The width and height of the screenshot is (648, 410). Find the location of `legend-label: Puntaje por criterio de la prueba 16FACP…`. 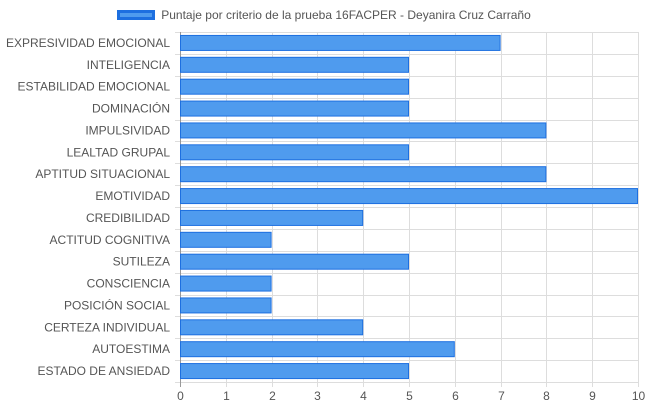

legend-label: Puntaje por criterio de la prueba 16FACP… is located at coordinates (346, 15).